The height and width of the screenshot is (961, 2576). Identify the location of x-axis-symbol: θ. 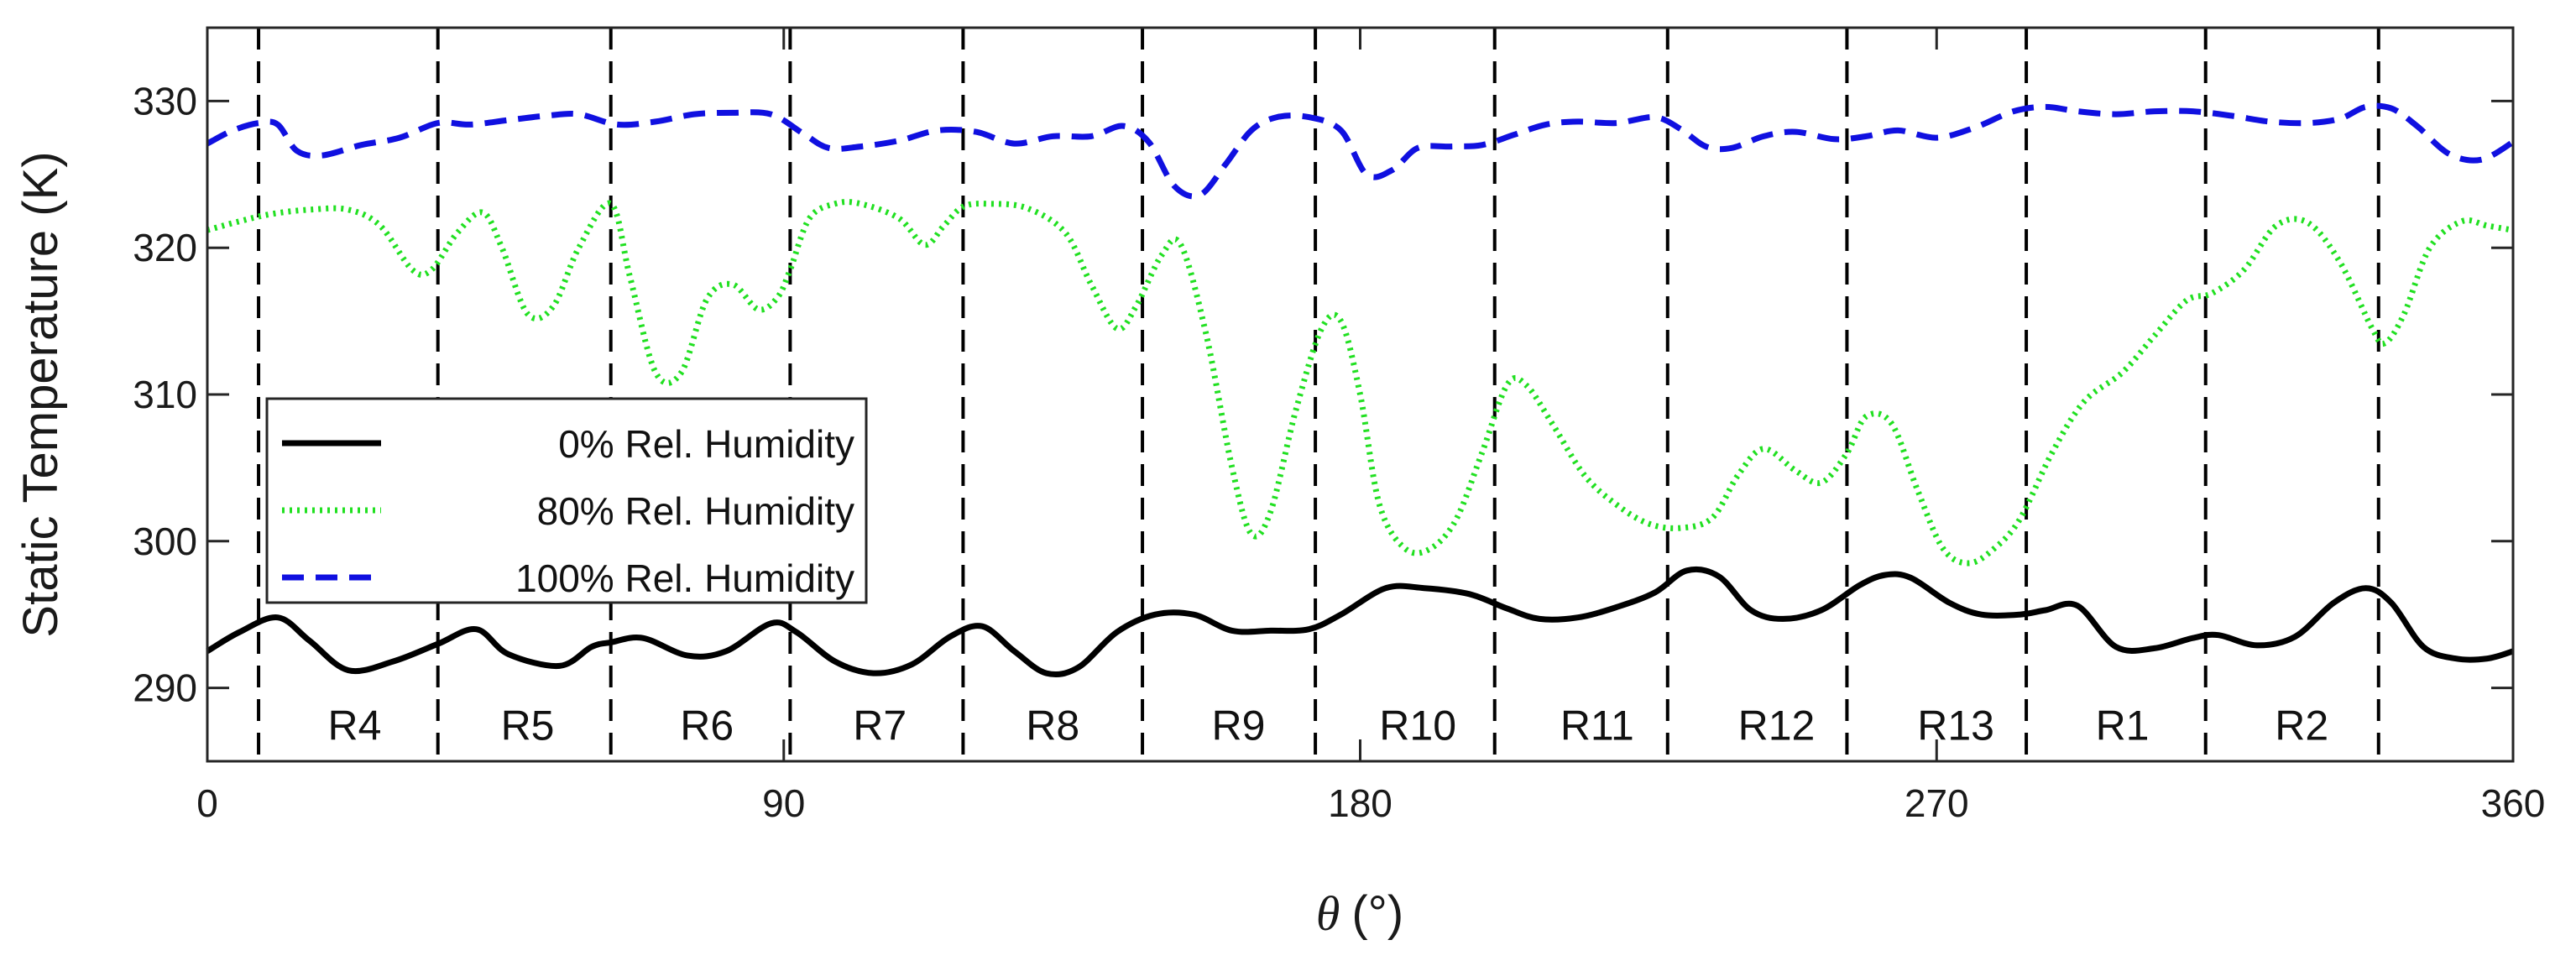
(1328, 914).